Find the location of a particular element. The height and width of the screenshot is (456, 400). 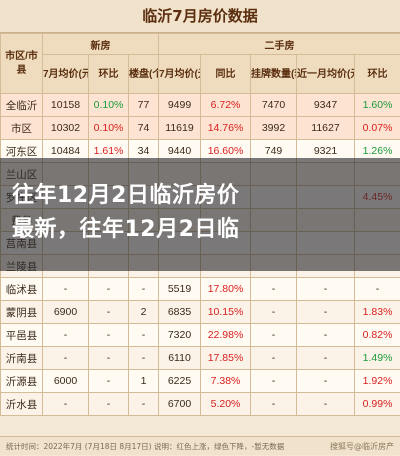

cell-sh-mom: 0.82% is located at coordinates (377, 335).